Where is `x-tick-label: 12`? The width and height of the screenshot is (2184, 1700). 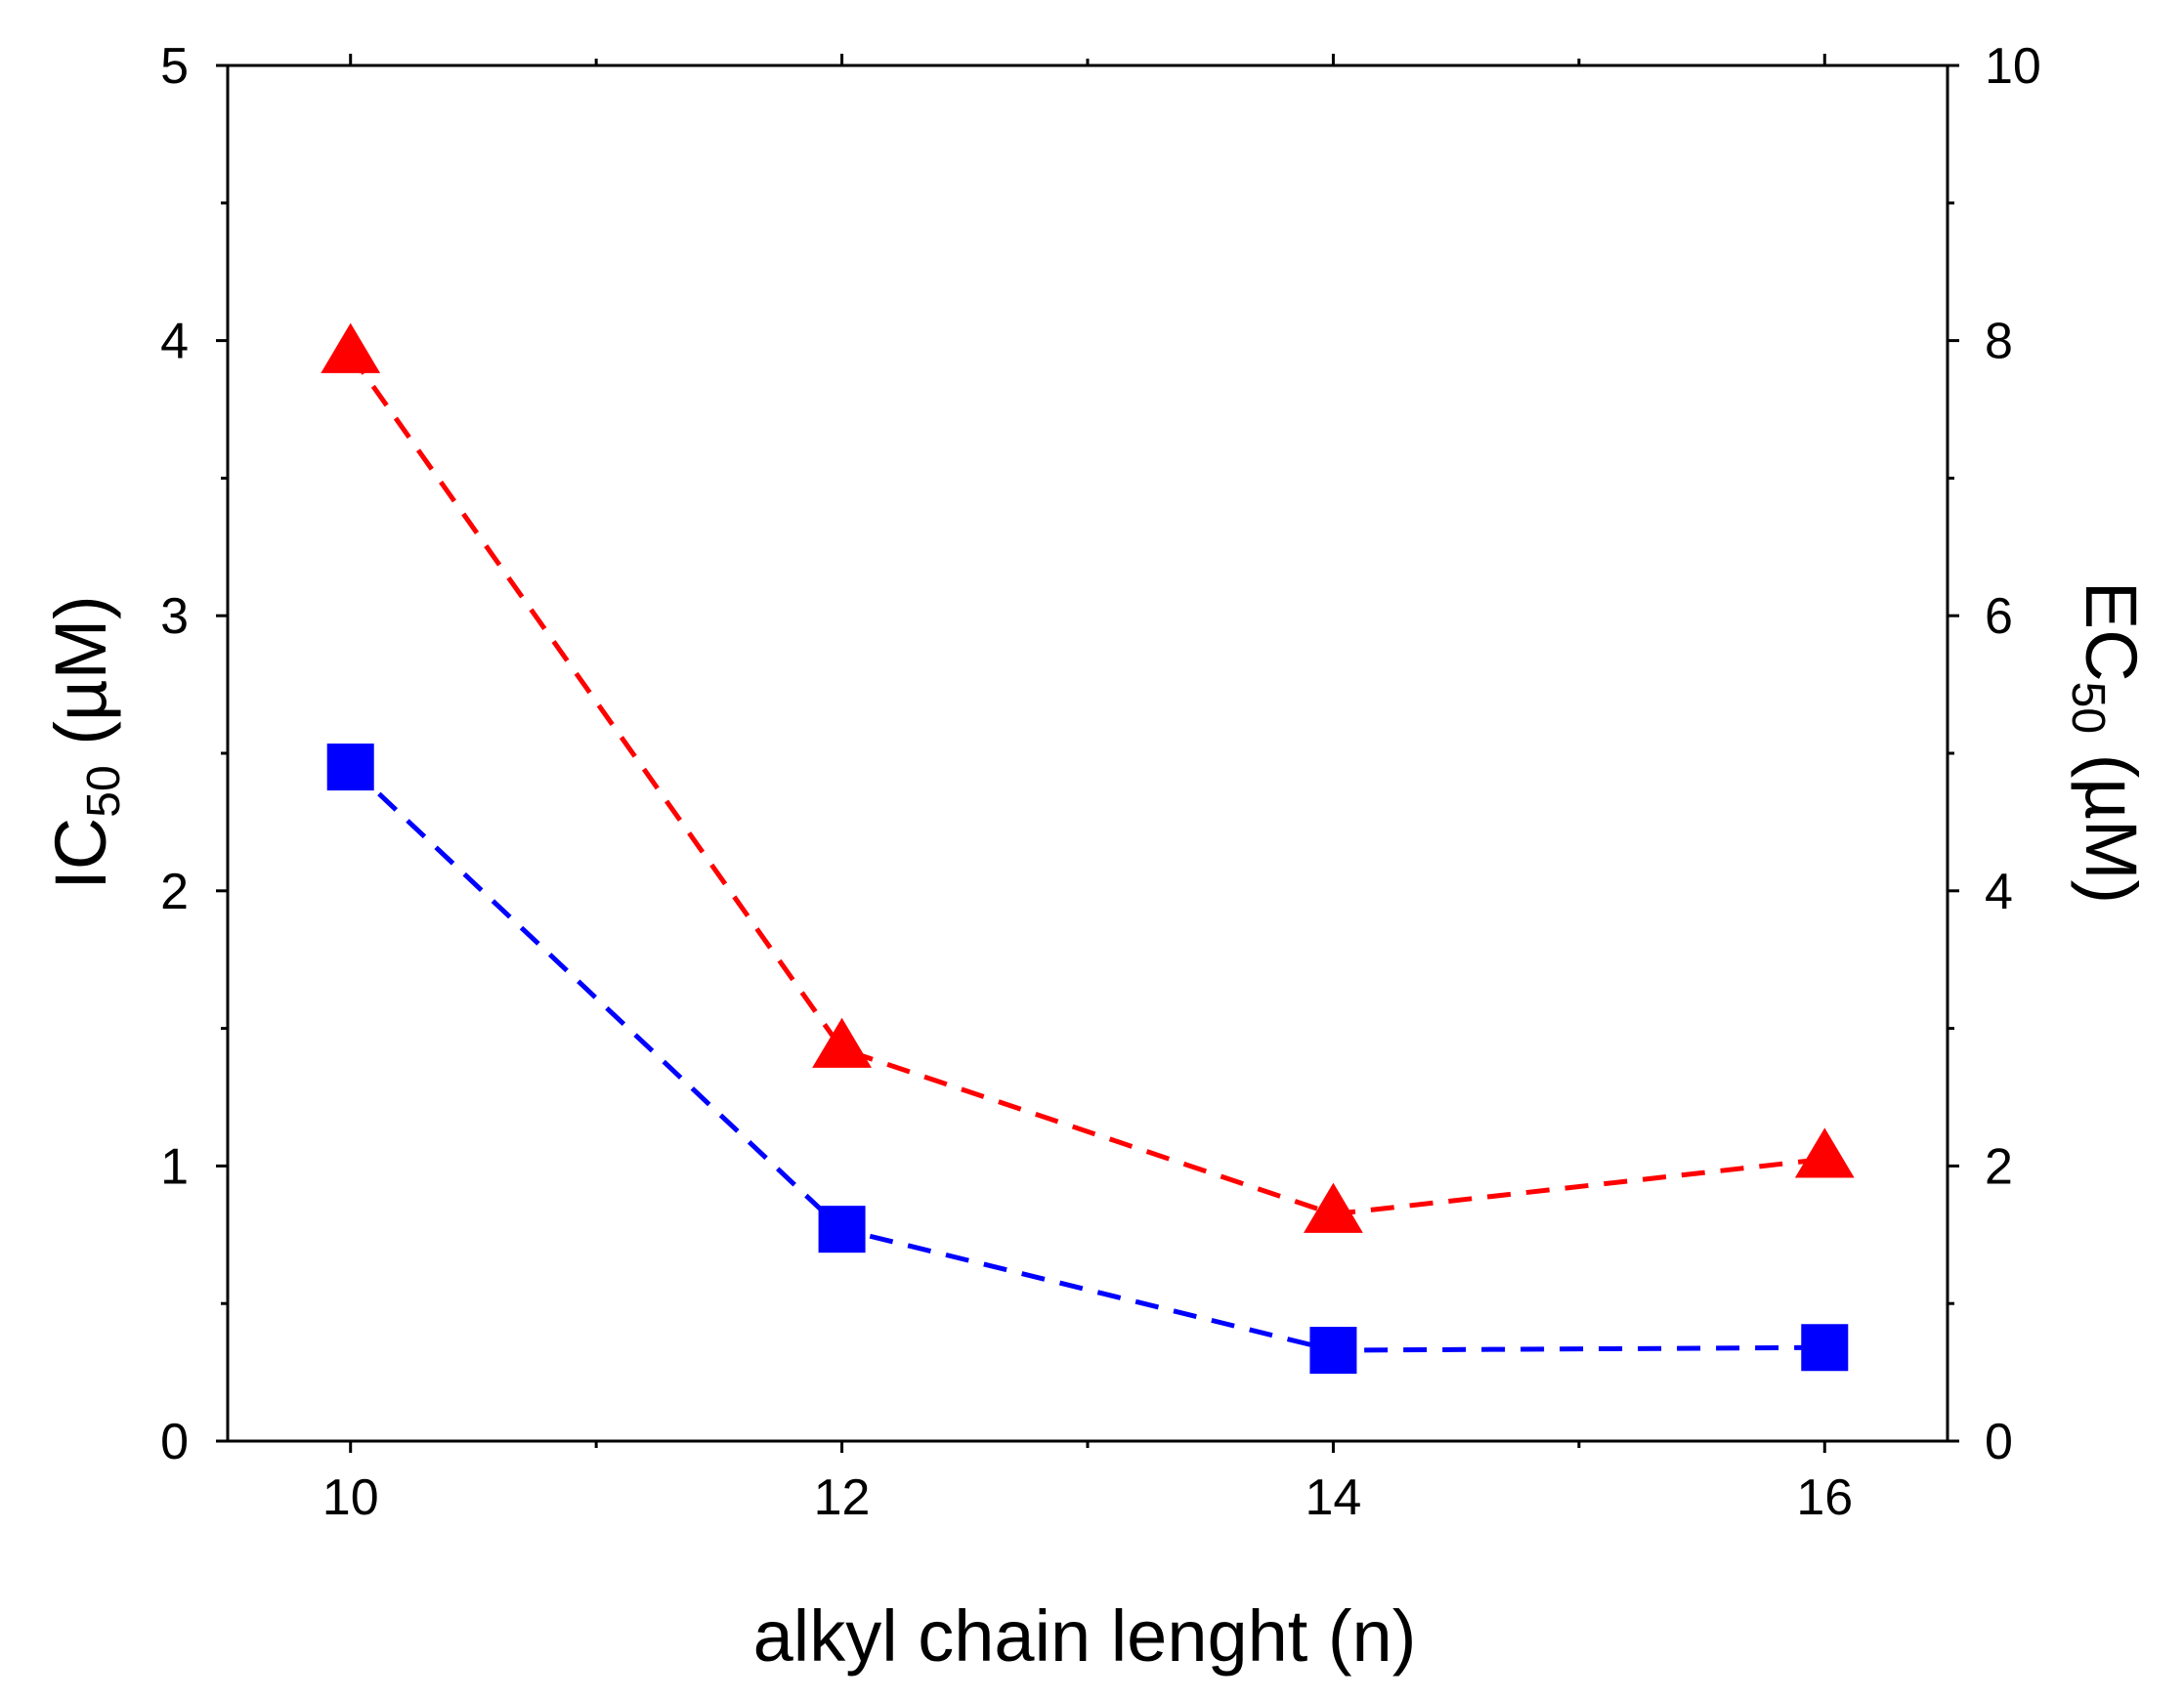 x-tick-label: 12 is located at coordinates (842, 1497).